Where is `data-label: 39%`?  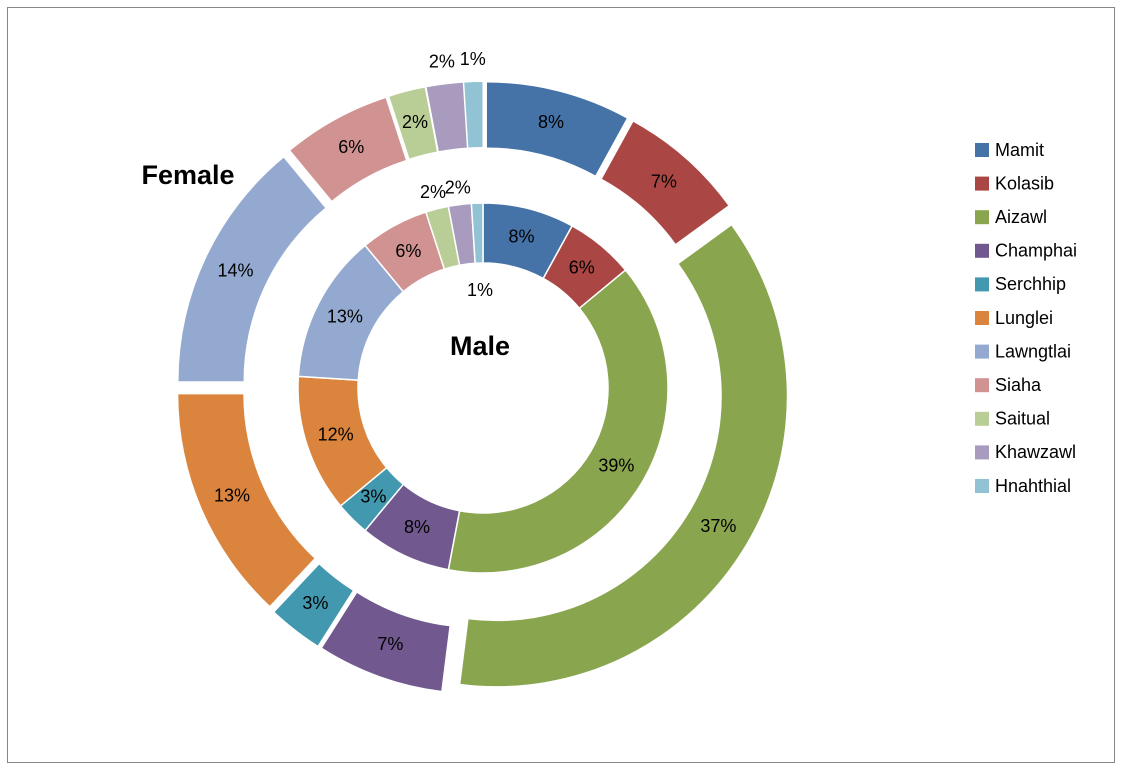 data-label: 39% is located at coordinates (616, 466).